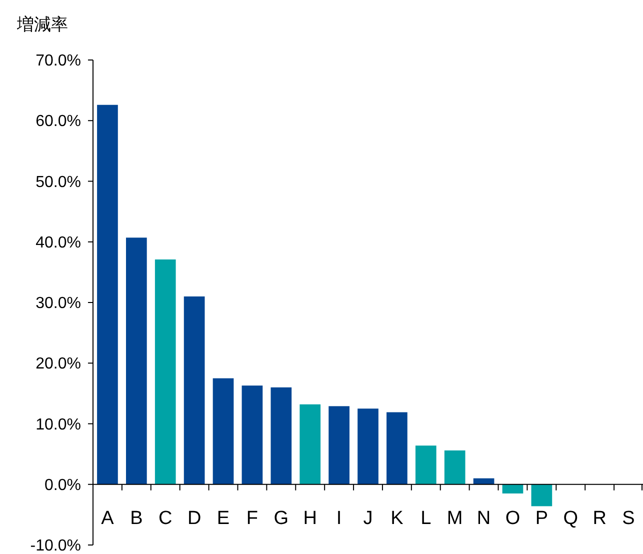  What do you see at coordinates (58, 243) in the screenshot?
I see `y-tick-label: 40.0%` at bounding box center [58, 243].